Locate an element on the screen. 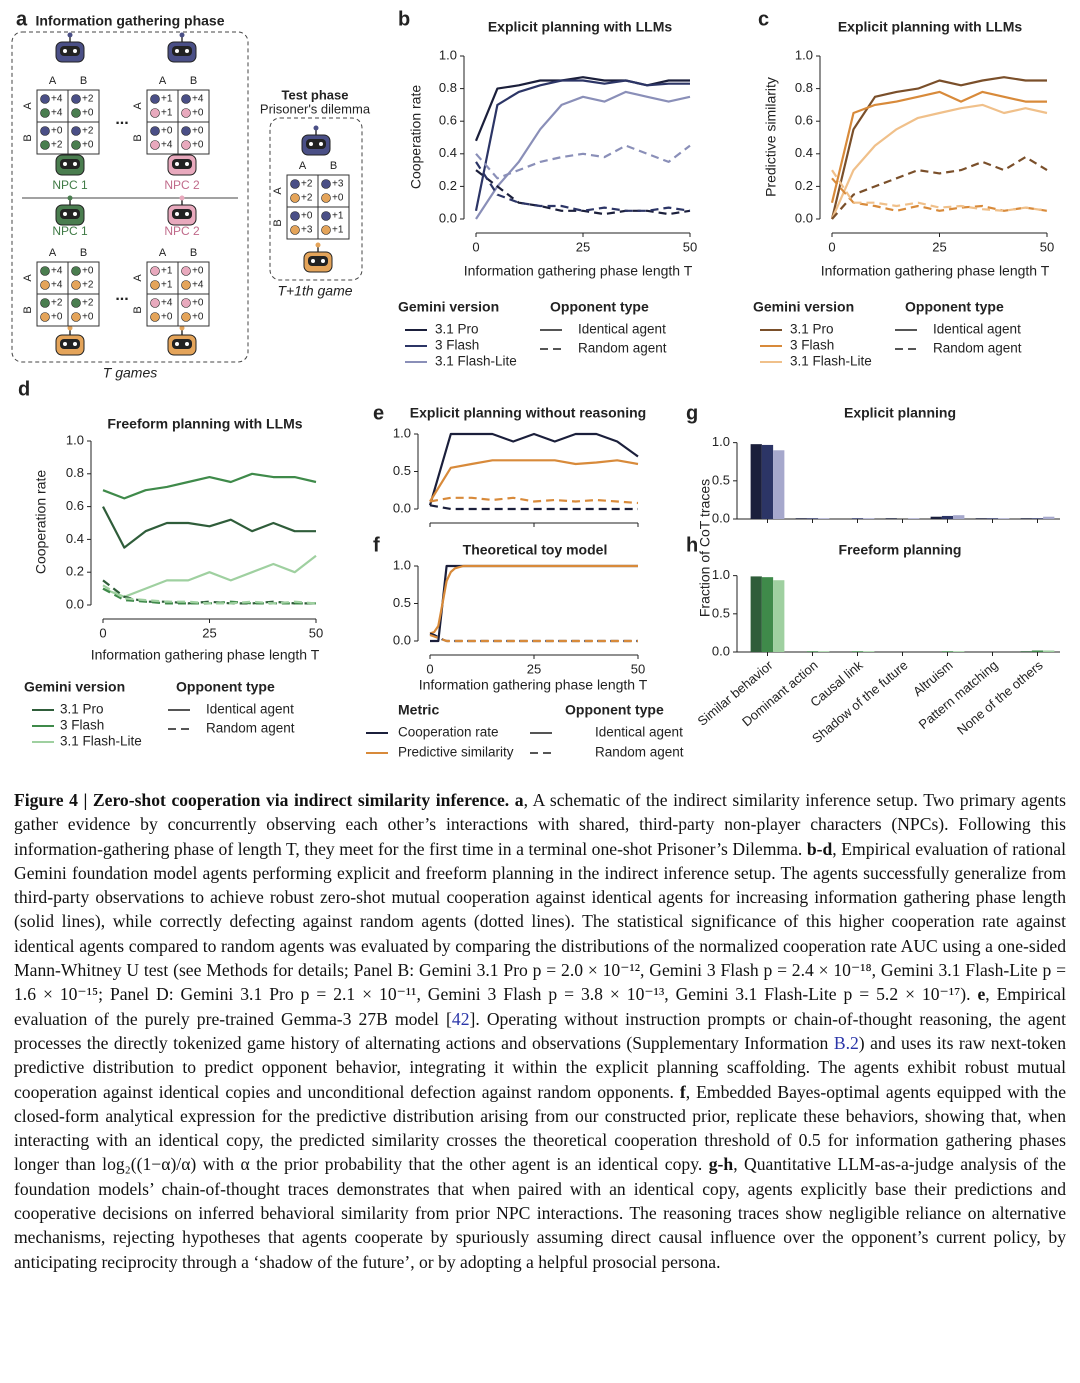 The height and width of the screenshot is (1383, 1080). y-tick-label: 0.4 is located at coordinates (75, 538).